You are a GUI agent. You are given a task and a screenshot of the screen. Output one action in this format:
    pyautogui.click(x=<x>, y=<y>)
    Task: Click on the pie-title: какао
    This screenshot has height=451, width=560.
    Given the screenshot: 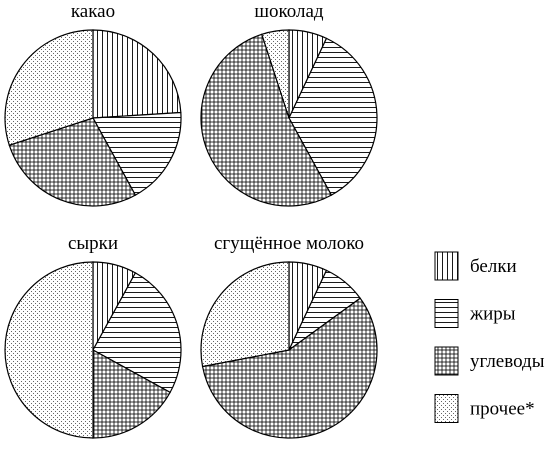 What is the action you would take?
    pyautogui.click(x=93, y=11)
    